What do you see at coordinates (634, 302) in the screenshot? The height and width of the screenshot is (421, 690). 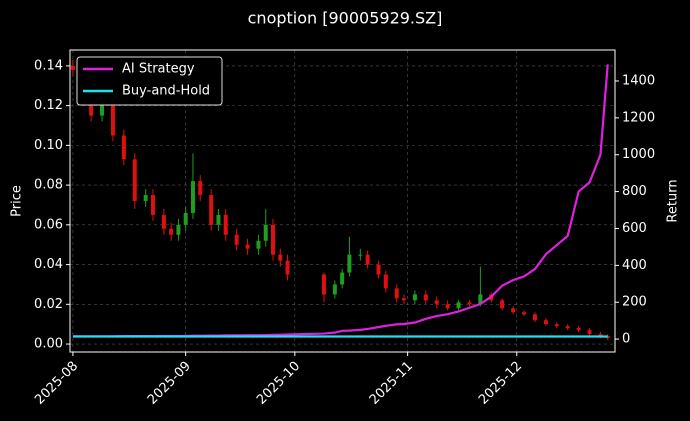 I see `y2-tick-label: 200` at bounding box center [634, 302].